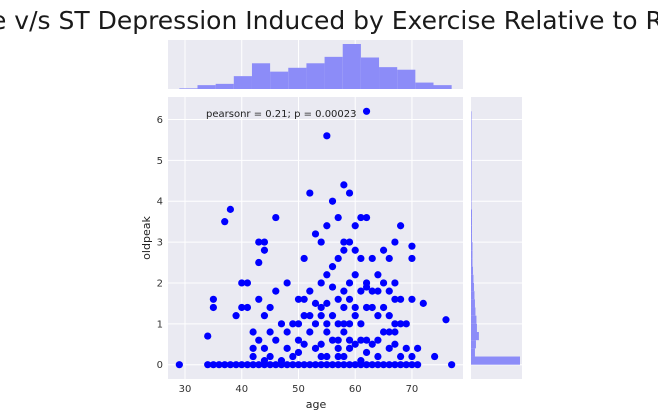 This screenshot has height=416, width=658. Describe the element at coordinates (495, 238) in the screenshot. I see `marginal-y-histogram` at that location.